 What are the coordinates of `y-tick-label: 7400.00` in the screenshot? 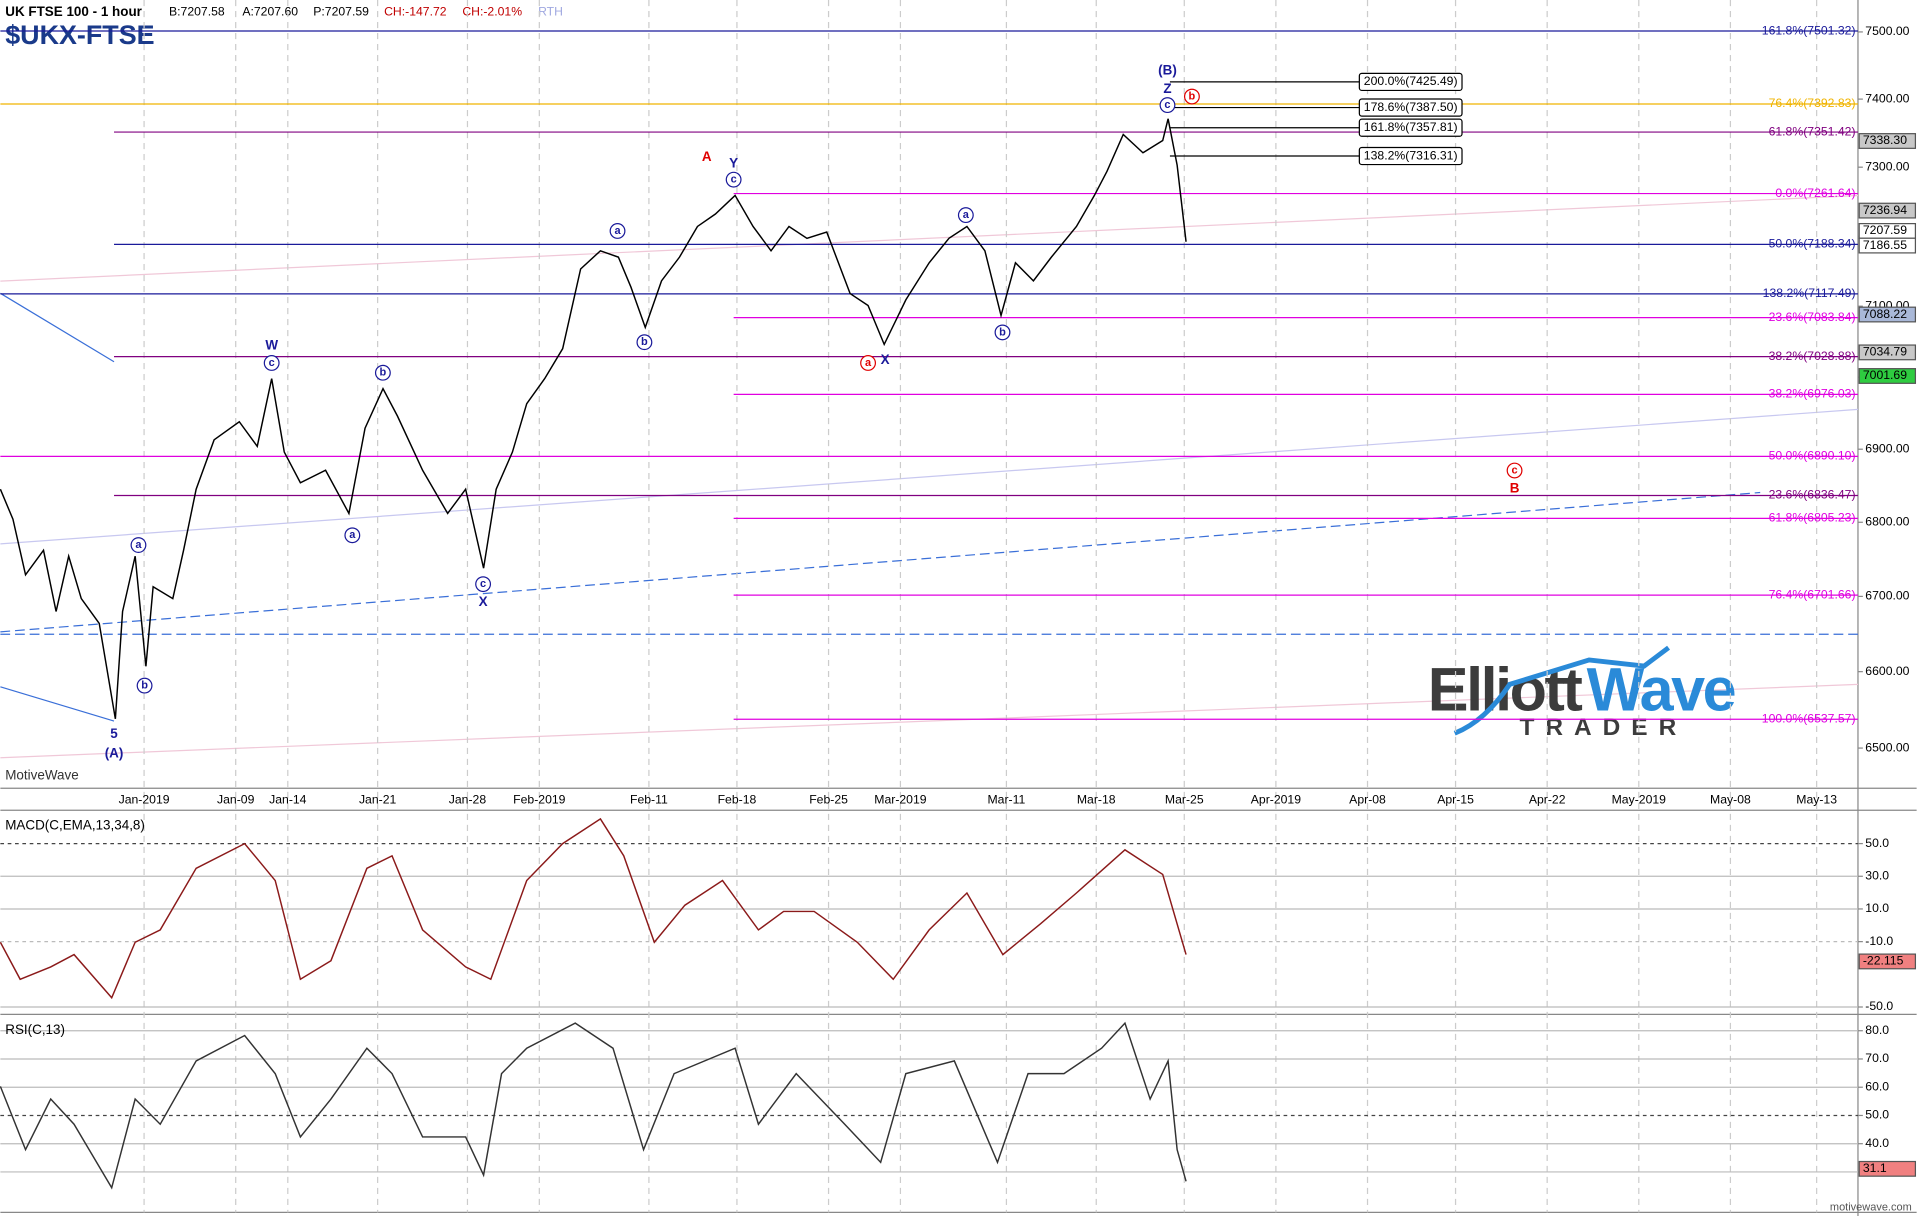 It's located at (1887, 98).